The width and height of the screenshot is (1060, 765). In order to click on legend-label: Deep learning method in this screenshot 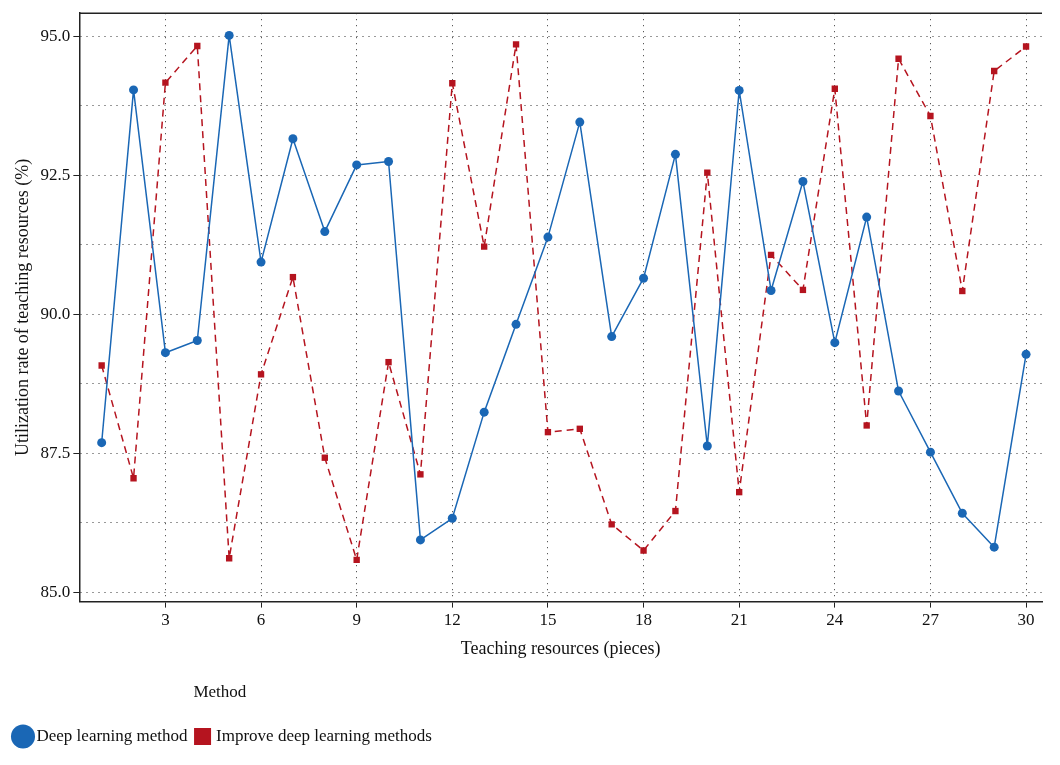, I will do `click(112, 735)`.